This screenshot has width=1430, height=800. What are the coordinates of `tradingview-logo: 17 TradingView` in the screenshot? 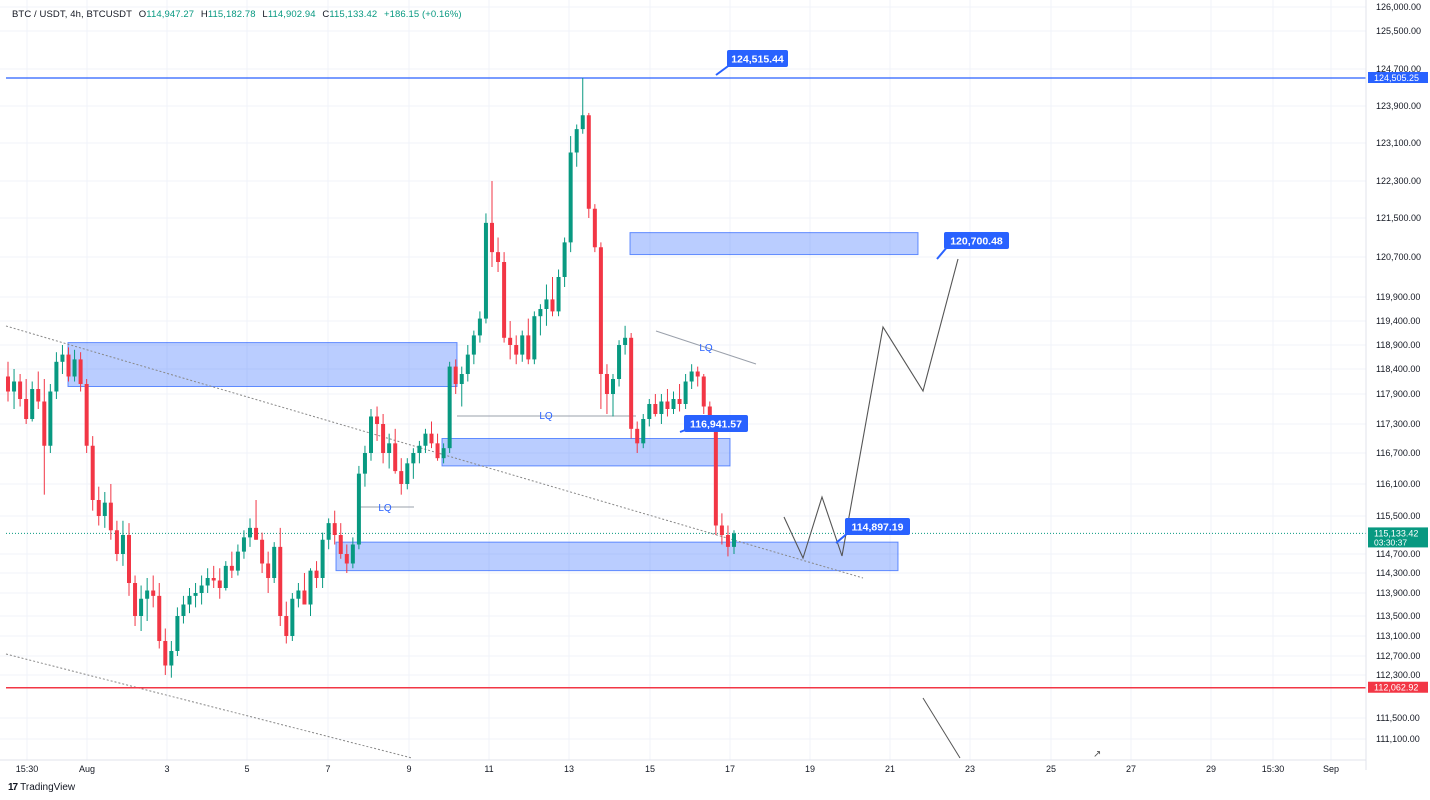 It's located at (41, 787).